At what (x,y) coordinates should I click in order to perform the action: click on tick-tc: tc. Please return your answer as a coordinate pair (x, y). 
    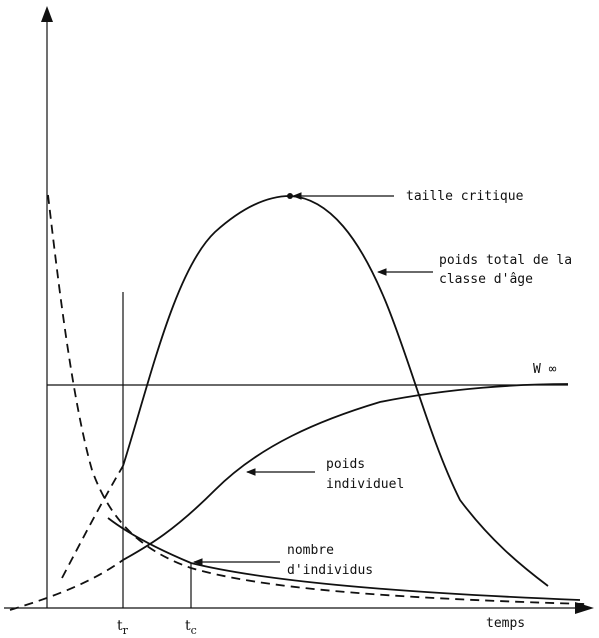
    Looking at the image, I should click on (191, 627).